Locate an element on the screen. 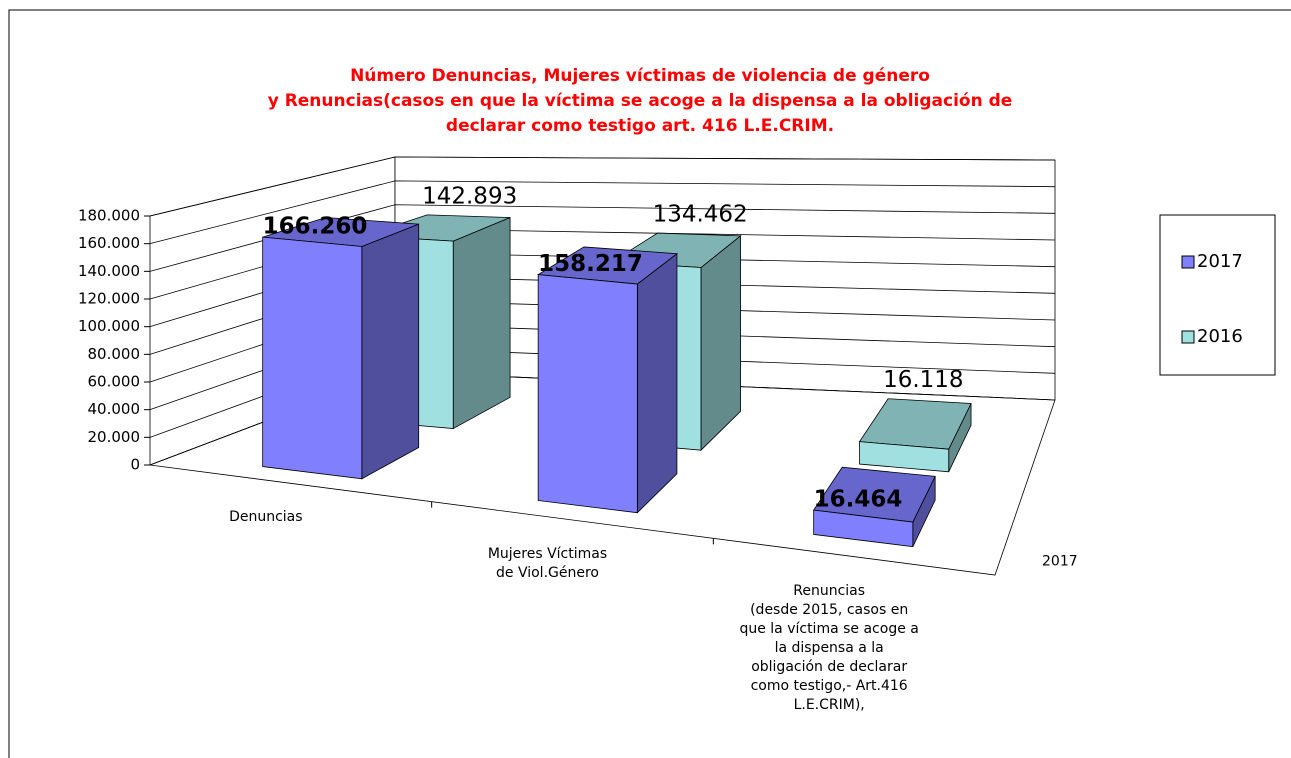 This screenshot has height=758, width=1291. y-tick-label: 140.000 is located at coordinates (109, 271).